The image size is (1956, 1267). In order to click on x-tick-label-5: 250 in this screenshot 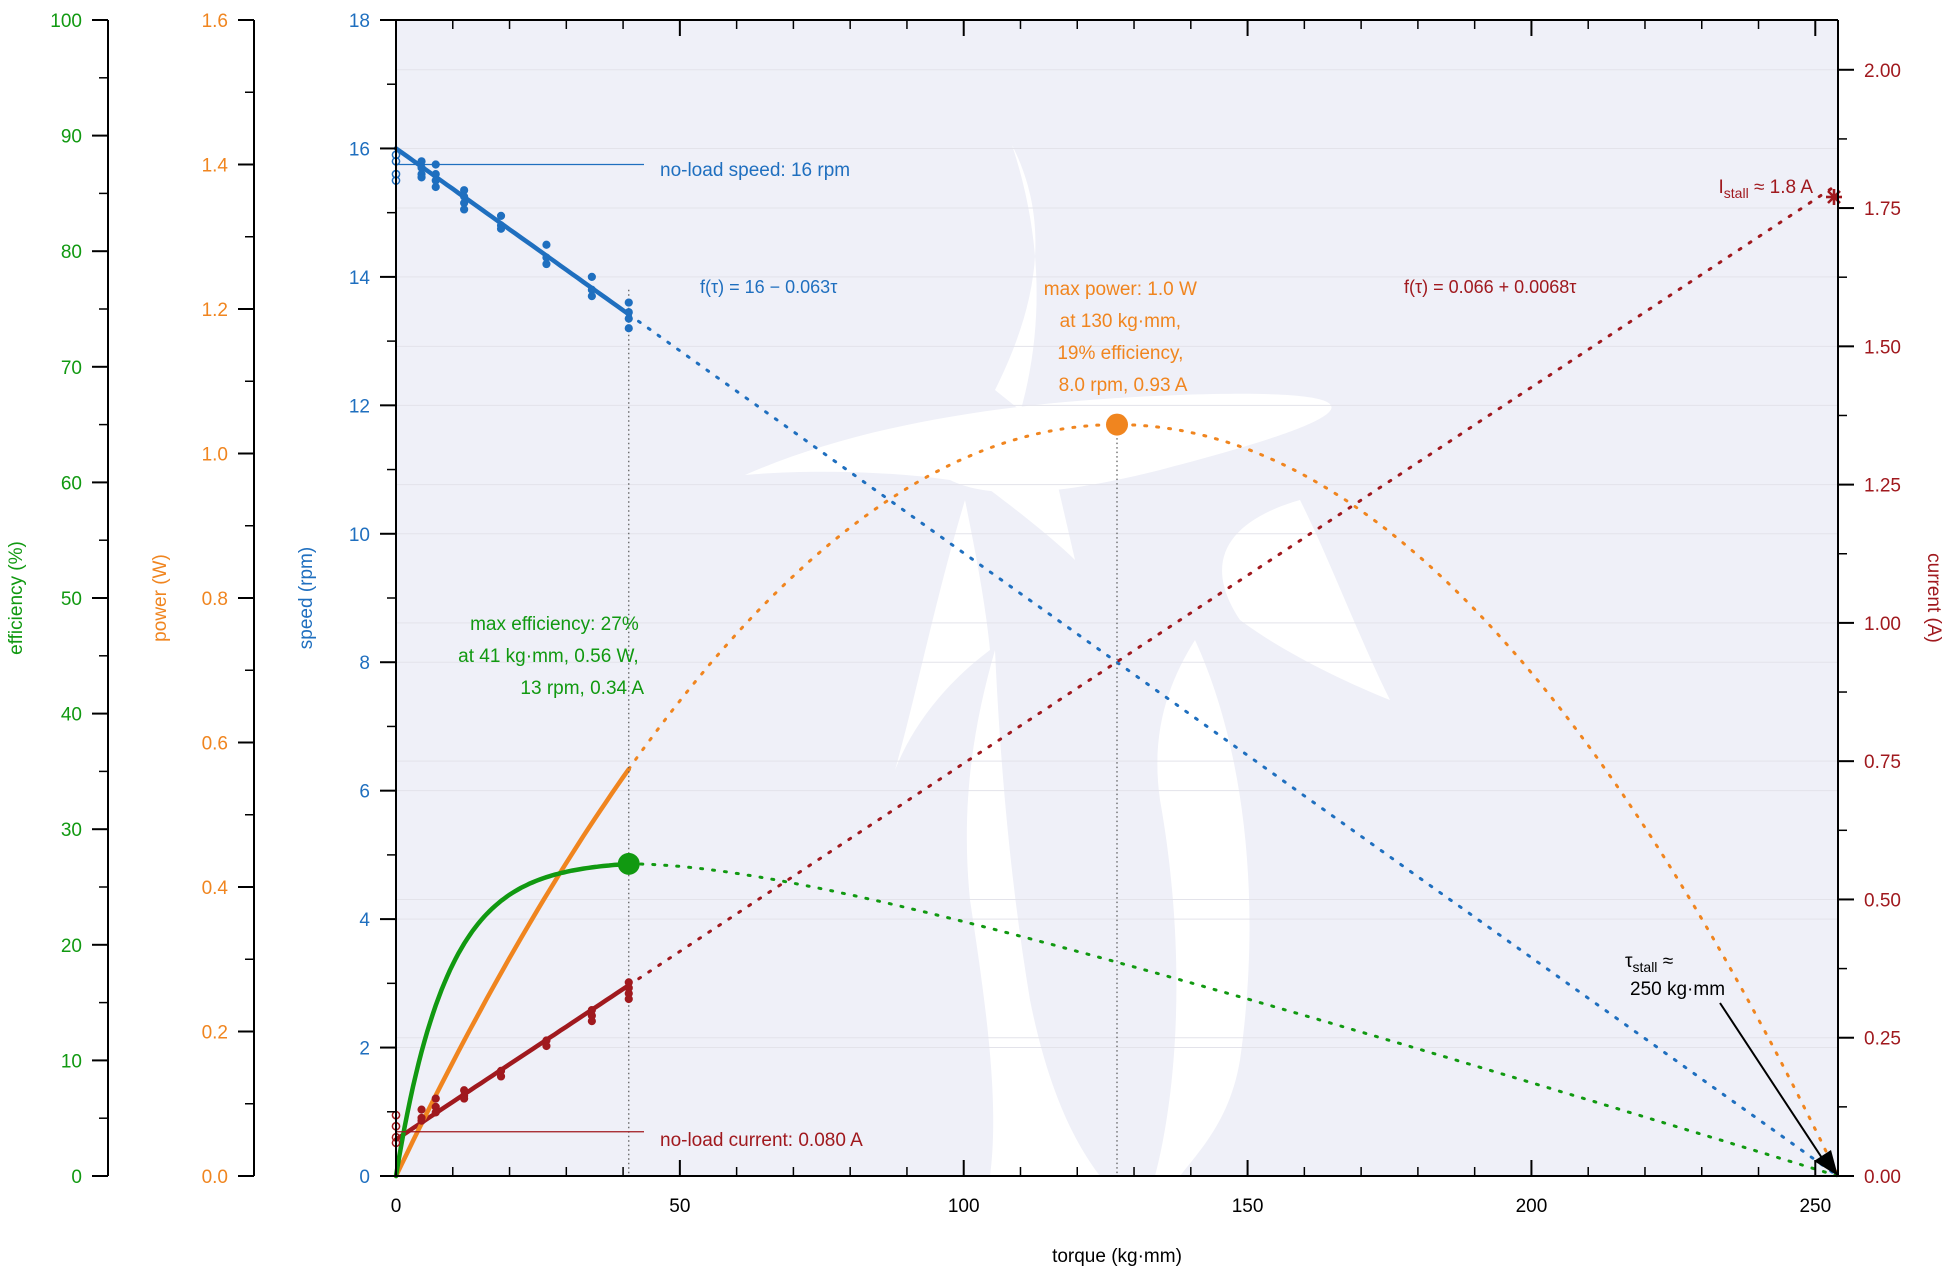, I will do `click(1815, 1206)`.